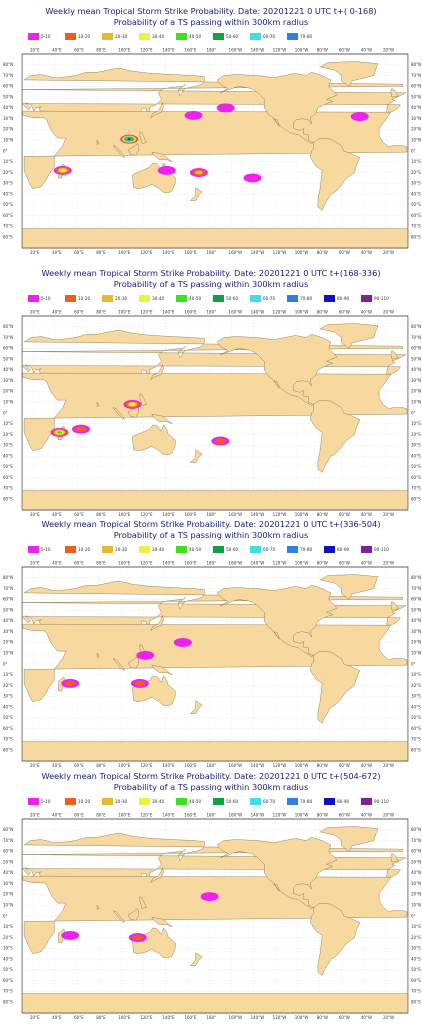 The image size is (422, 1024). I want to click on lat-tick-label: 20°N, so click(416, 894).